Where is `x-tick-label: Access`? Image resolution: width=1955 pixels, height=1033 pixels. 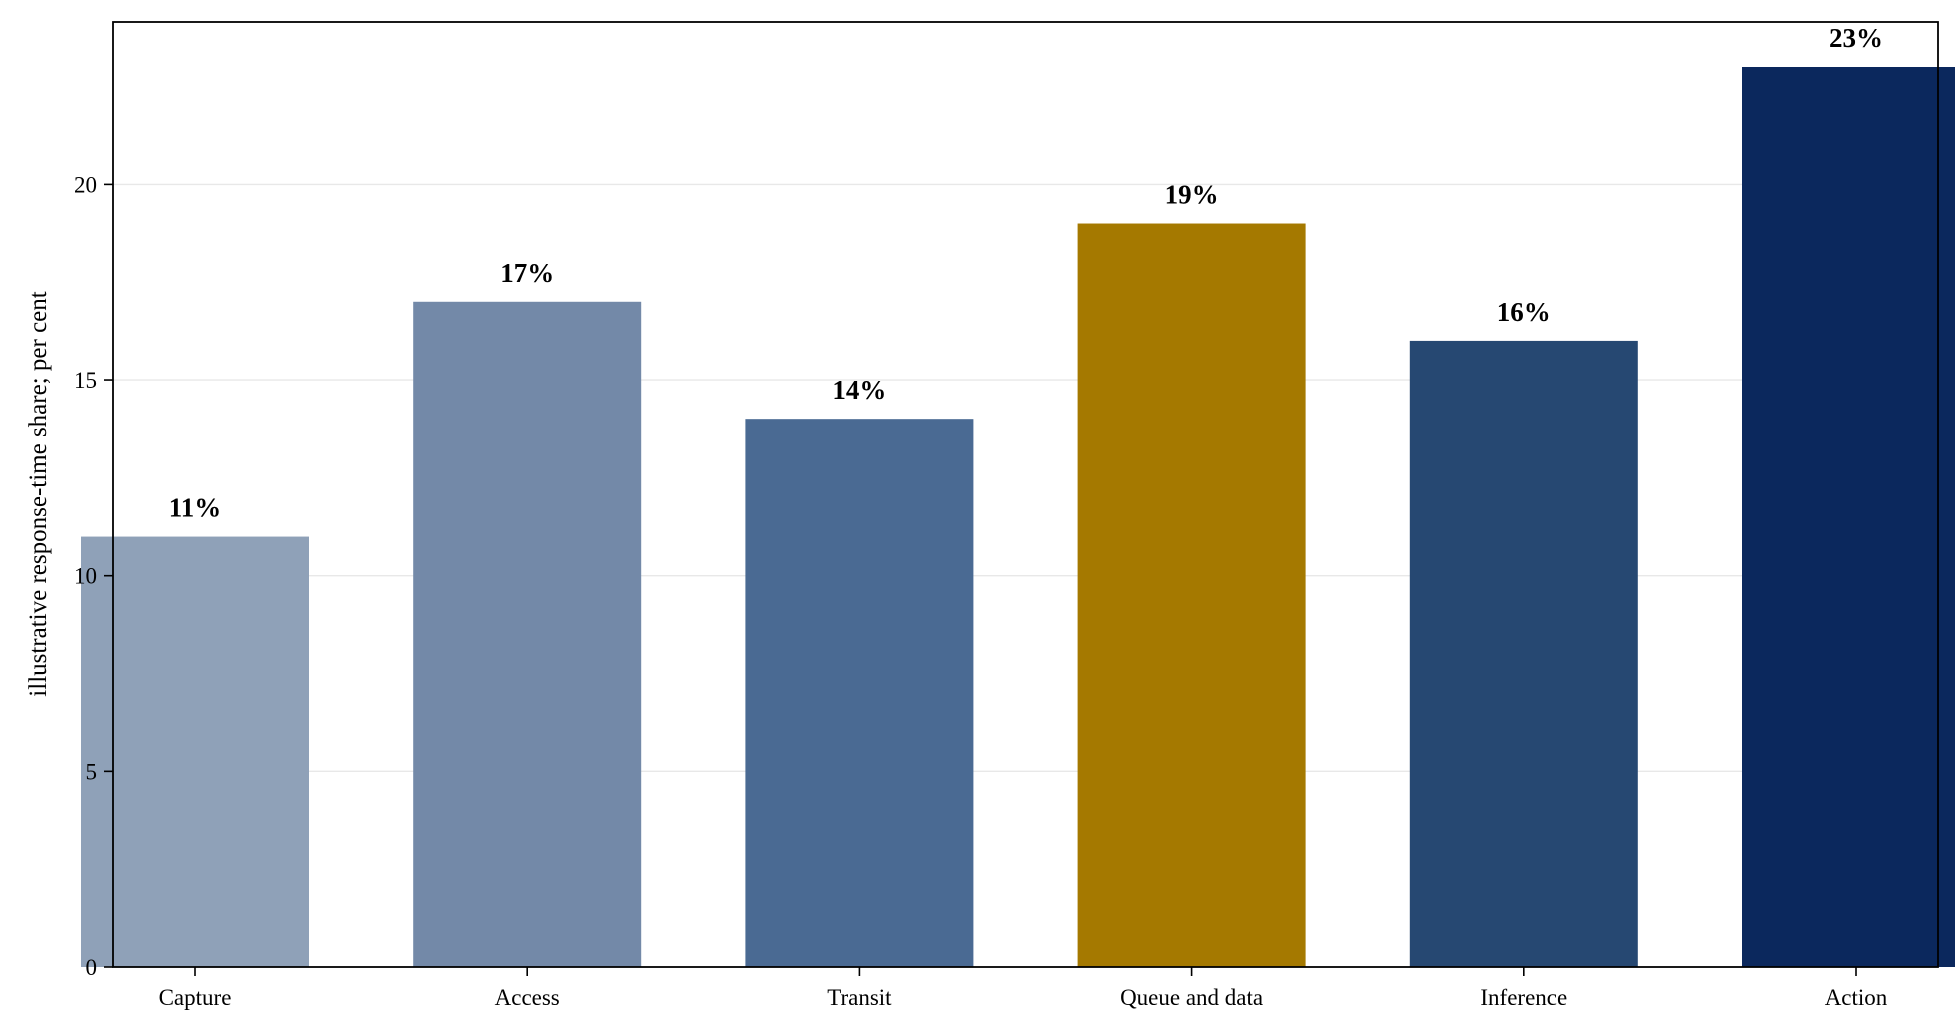
x-tick-label: Access is located at coordinates (527, 997).